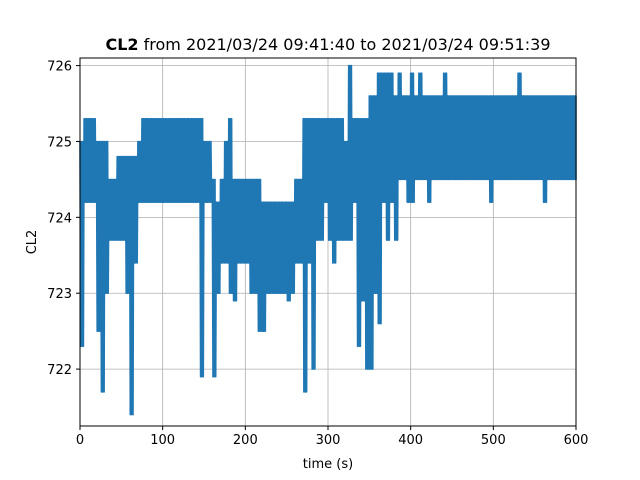 The height and width of the screenshot is (480, 640). What do you see at coordinates (328, 464) in the screenshot?
I see `x-axis-label: time (s)` at bounding box center [328, 464].